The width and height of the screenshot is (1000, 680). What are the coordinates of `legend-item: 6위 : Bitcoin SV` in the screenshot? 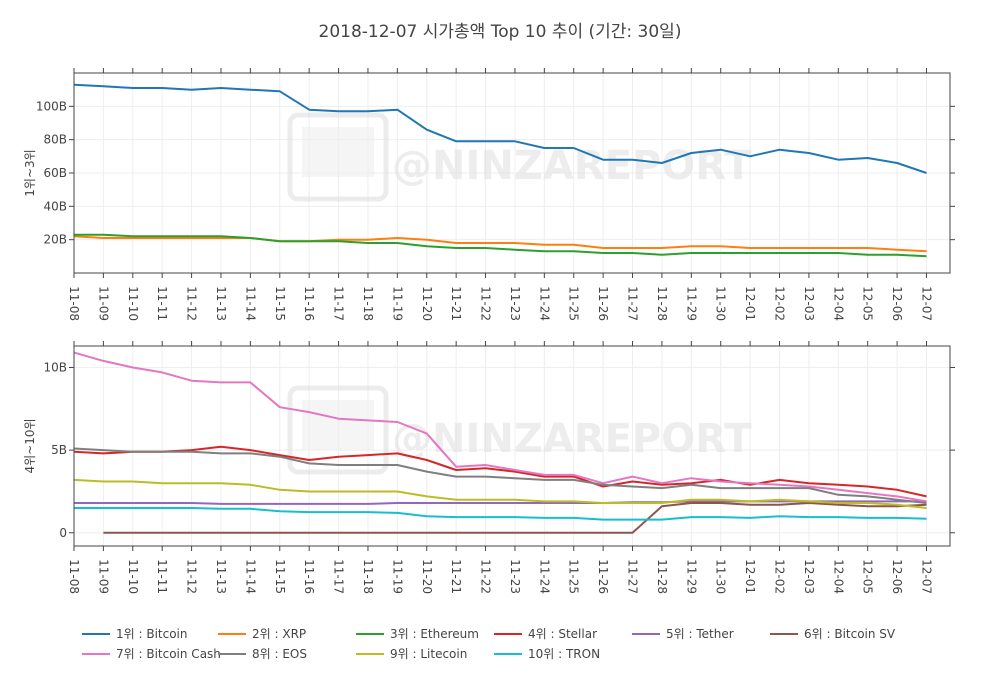 It's located at (833, 634).